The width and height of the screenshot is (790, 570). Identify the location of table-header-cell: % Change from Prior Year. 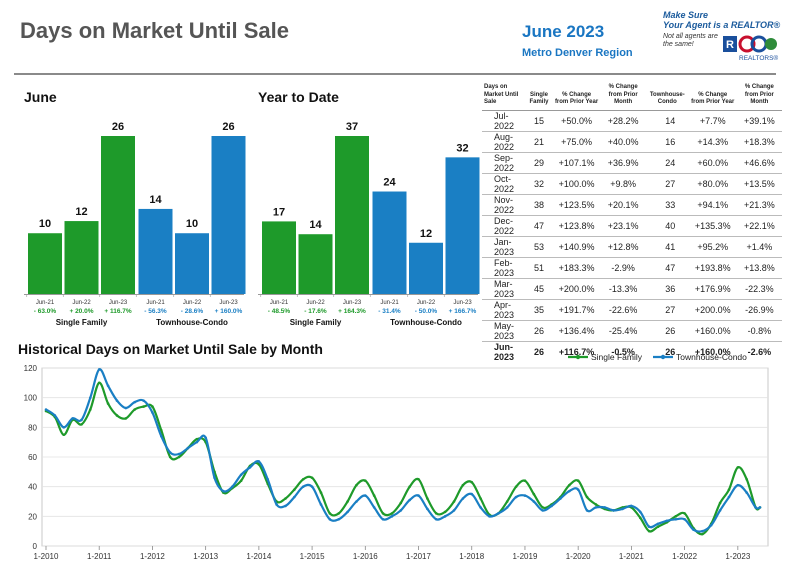
(712, 97).